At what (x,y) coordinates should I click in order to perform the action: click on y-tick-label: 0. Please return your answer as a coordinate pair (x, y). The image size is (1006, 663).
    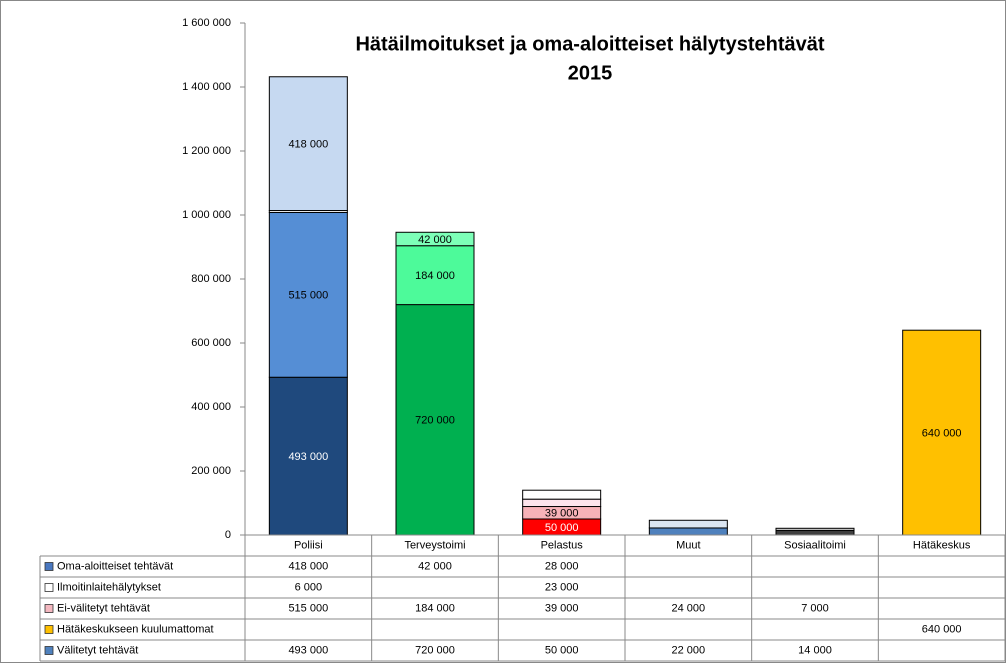
    Looking at the image, I should click on (228, 535).